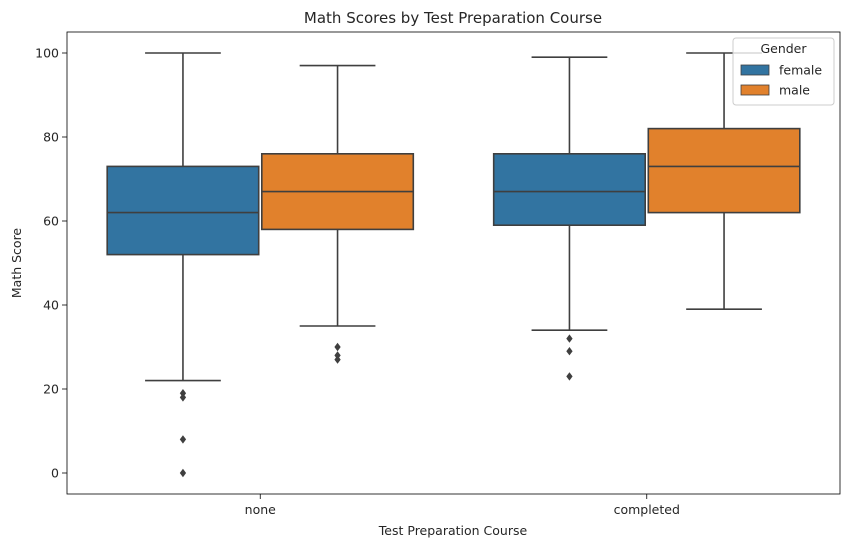 The image size is (850, 547). Describe the element at coordinates (55, 473) in the screenshot. I see `y-tick-label: 0` at that location.